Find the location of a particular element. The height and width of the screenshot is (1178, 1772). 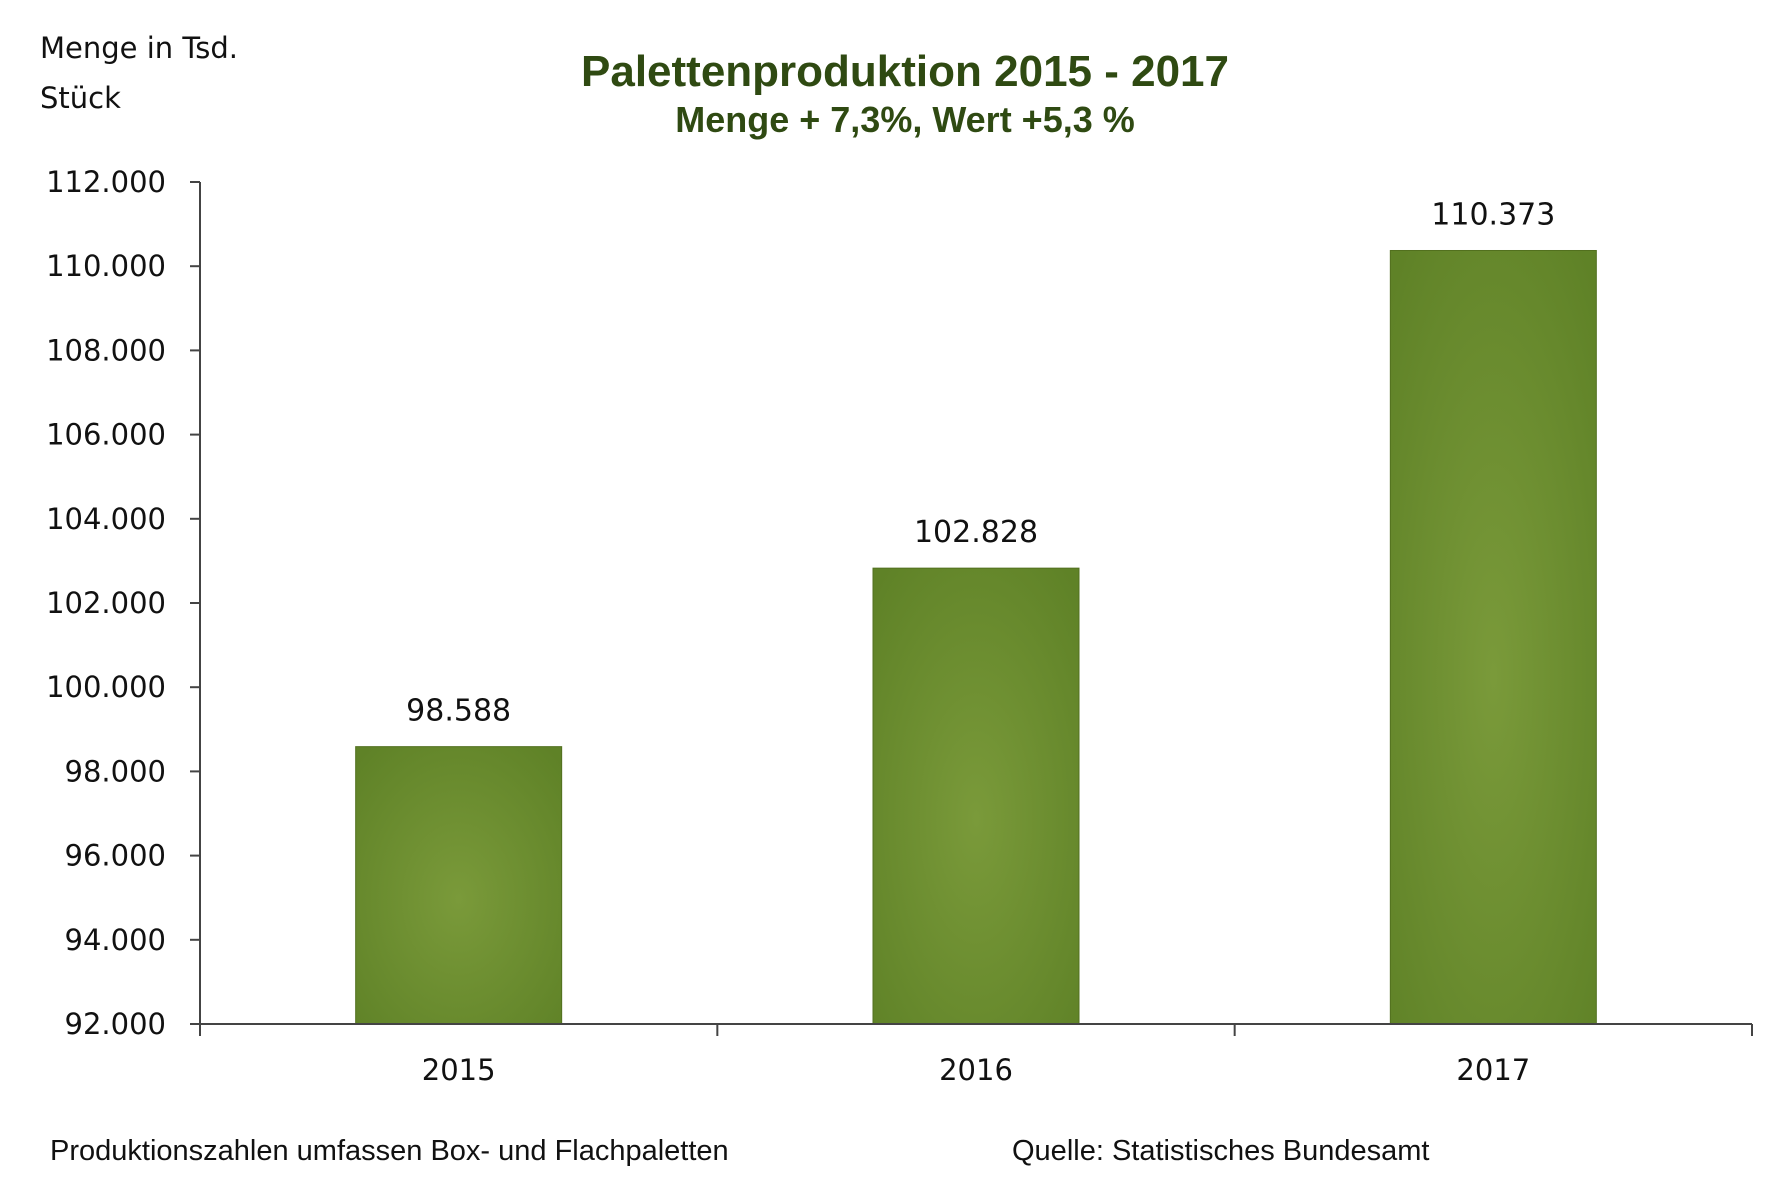

bar-2016 is located at coordinates (976, 796).